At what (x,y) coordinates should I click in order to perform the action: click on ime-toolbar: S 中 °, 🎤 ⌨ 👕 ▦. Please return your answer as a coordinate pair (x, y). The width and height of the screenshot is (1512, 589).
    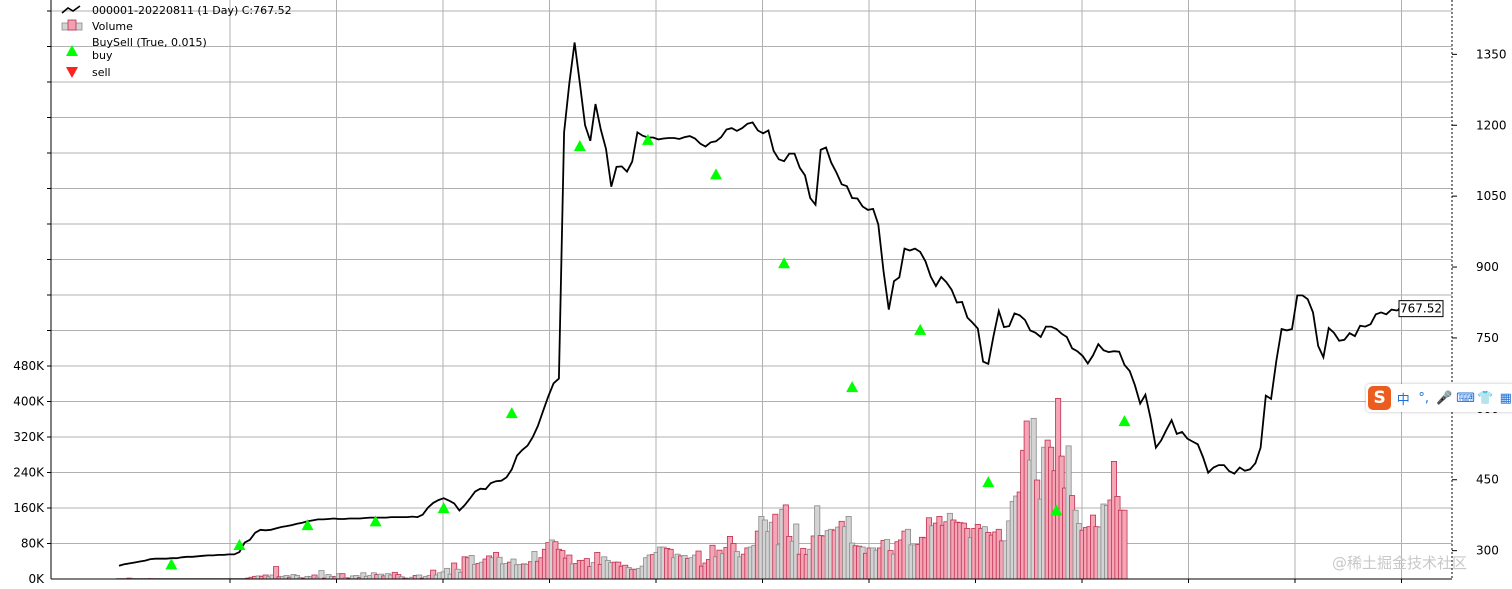
    Looking at the image, I should click on (1439, 398).